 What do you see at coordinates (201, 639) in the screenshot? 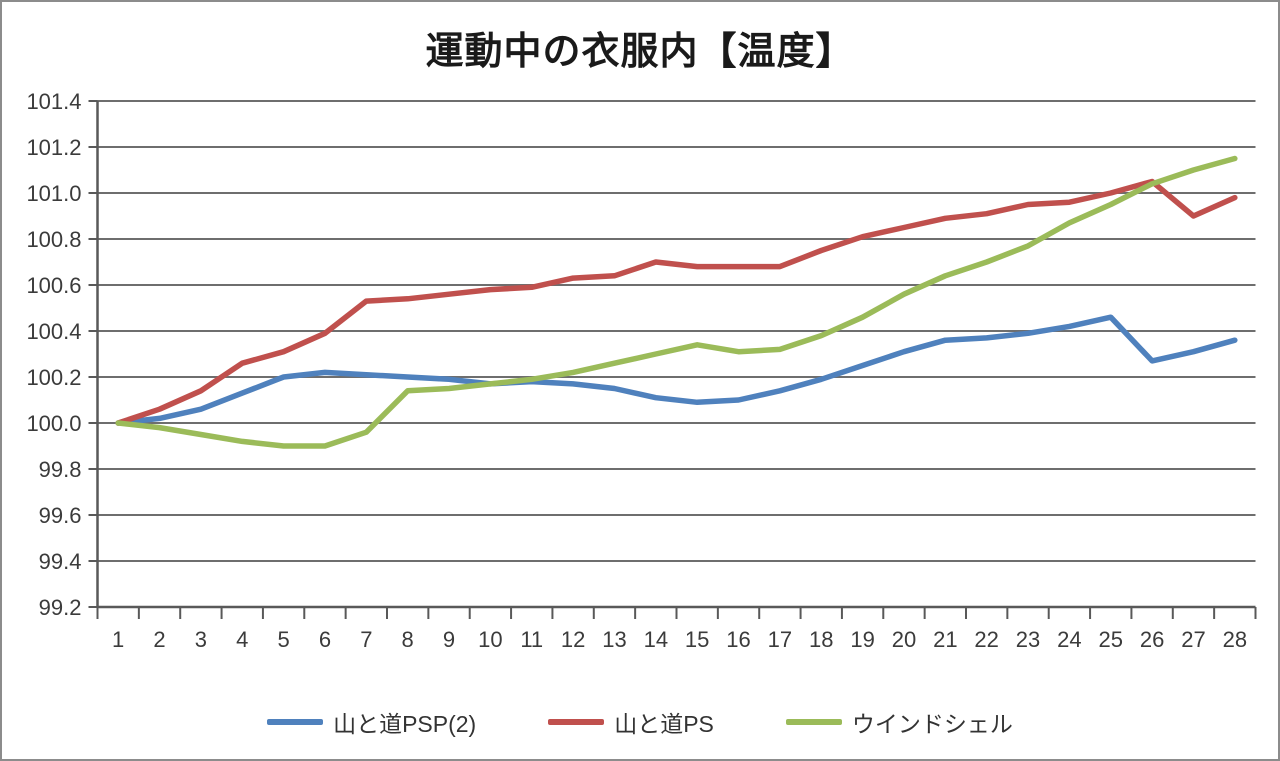
I see `x-tick-label: 3` at bounding box center [201, 639].